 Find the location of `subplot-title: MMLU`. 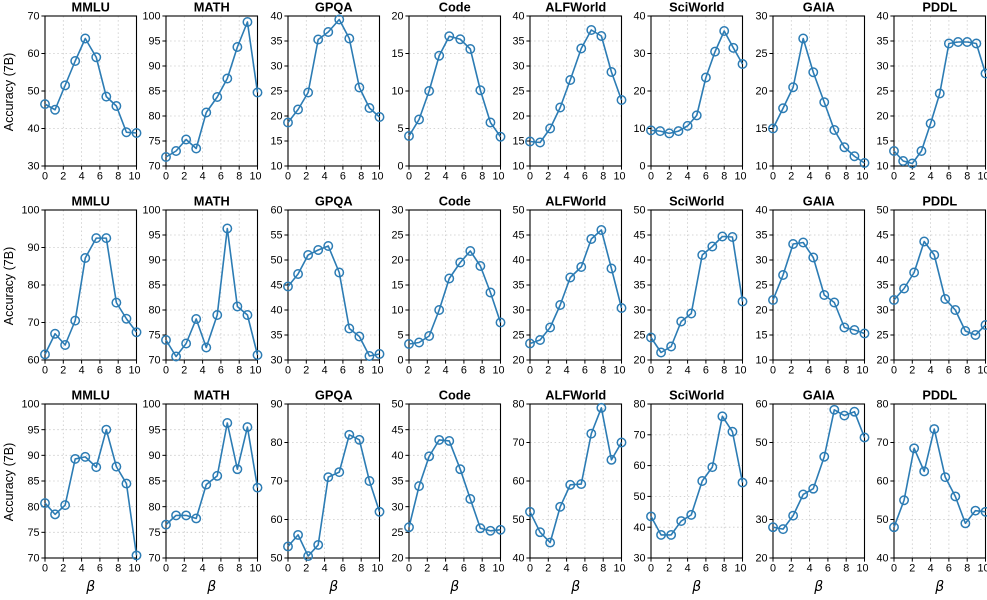

subplot-title: MMLU is located at coordinates (91, 7).